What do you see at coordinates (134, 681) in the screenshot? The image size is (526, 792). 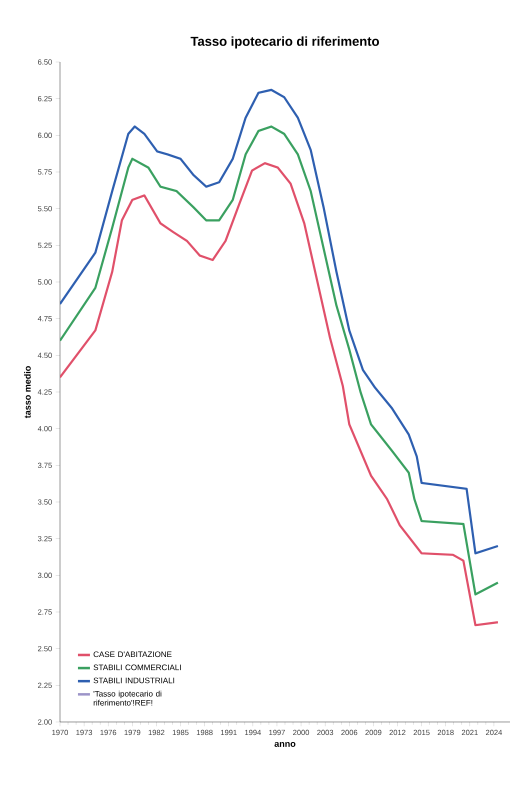 I see `legend-label: STABILI INDUSTRIALI` at bounding box center [134, 681].